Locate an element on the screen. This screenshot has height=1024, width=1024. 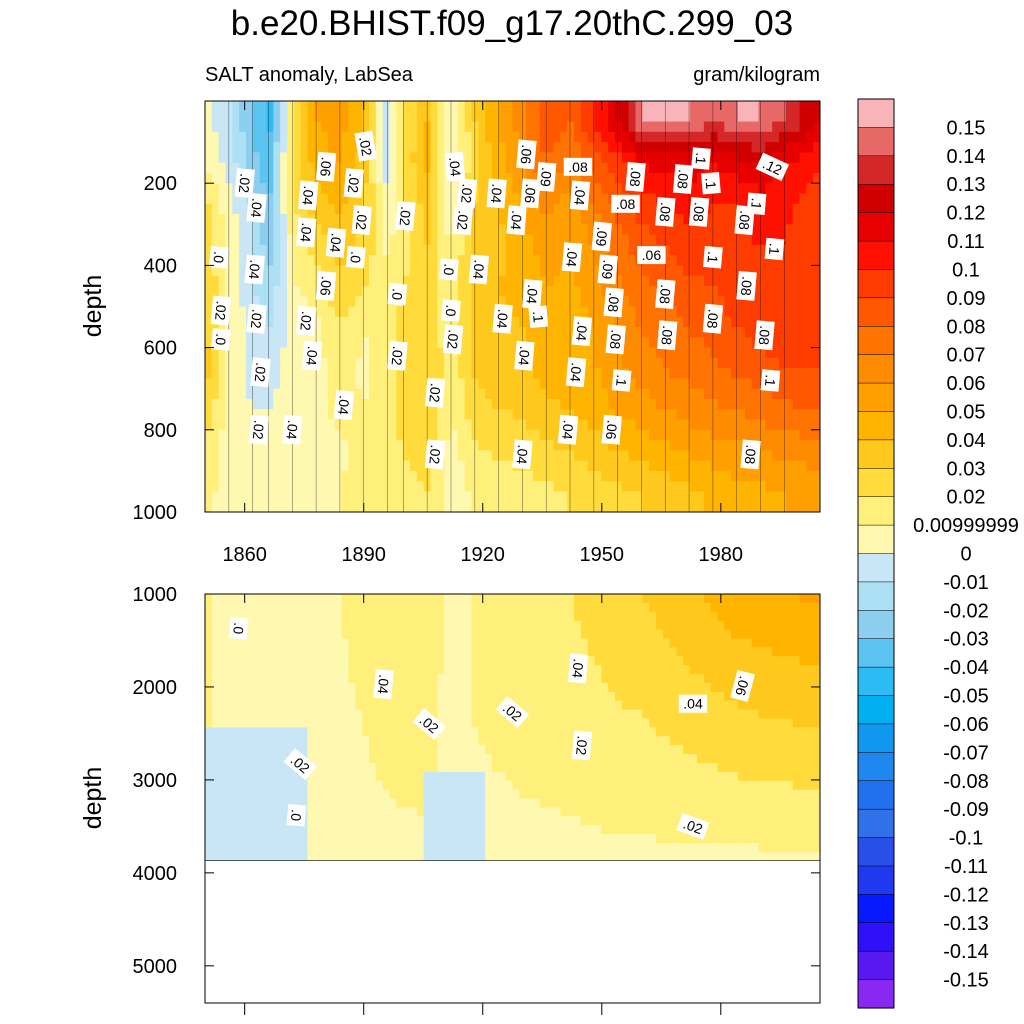
contour-label-text: .02 is located at coordinates (453, 339).